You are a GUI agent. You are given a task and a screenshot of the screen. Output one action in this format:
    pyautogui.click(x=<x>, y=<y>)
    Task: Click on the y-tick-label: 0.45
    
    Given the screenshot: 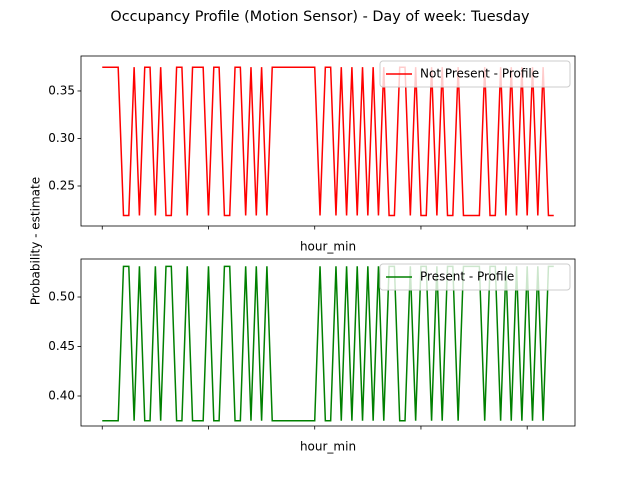 What is the action you would take?
    pyautogui.click(x=61, y=346)
    